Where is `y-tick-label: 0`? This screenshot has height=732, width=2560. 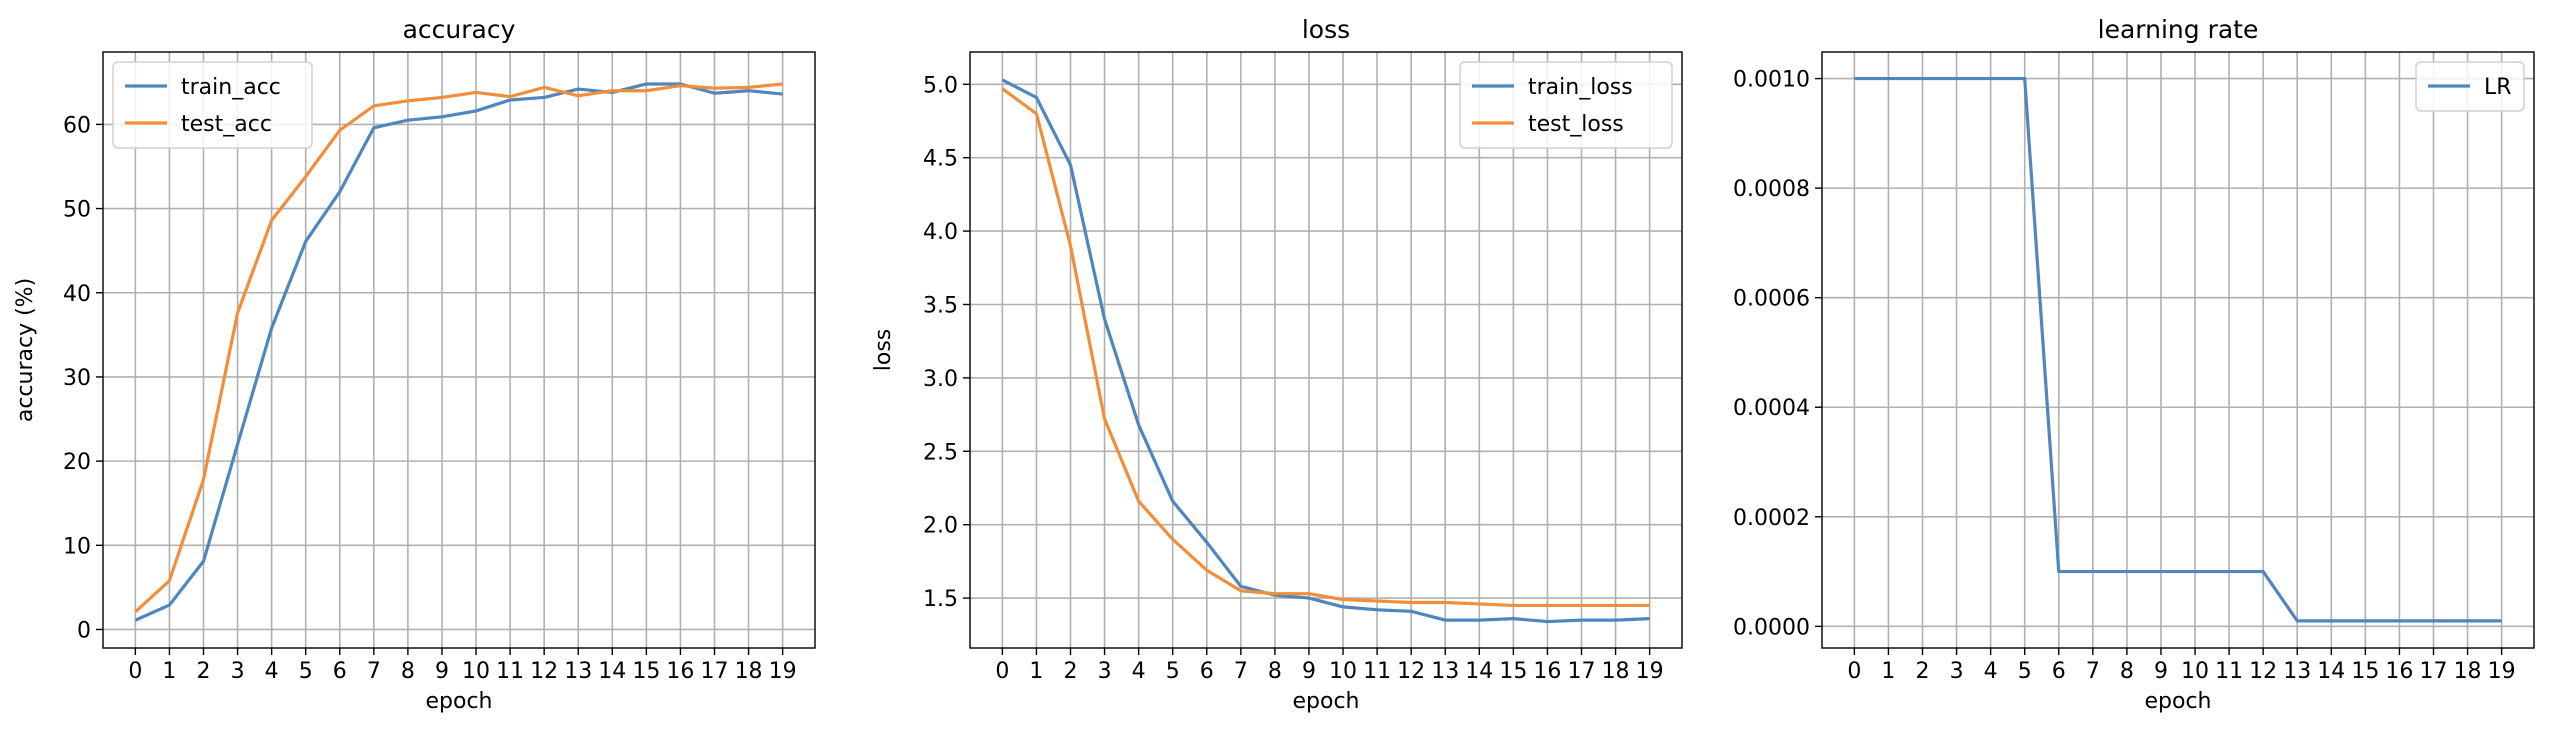
y-tick-label: 0 is located at coordinates (84, 630).